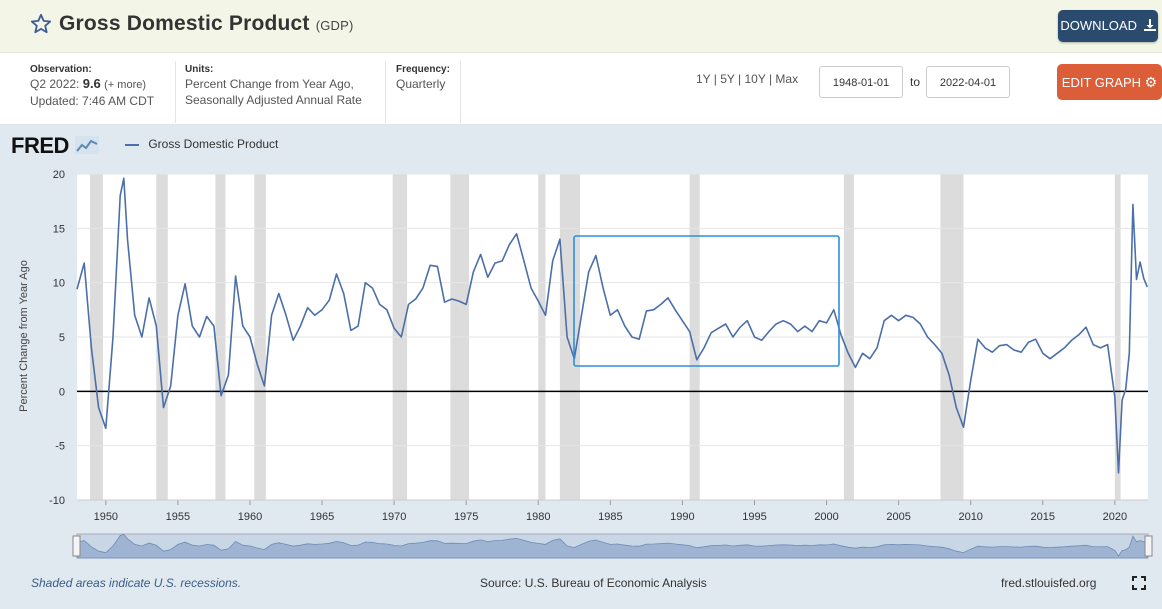 The image size is (1162, 609). I want to click on y-tick-label: -5, so click(60, 447).